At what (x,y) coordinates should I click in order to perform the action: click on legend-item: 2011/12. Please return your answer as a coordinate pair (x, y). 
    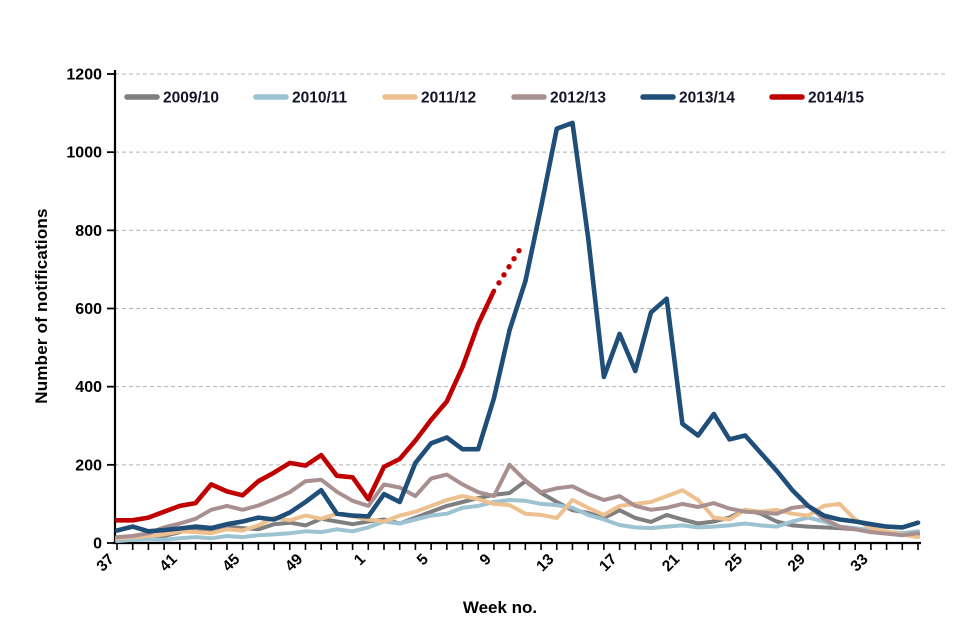
    Looking at the image, I should click on (429, 98).